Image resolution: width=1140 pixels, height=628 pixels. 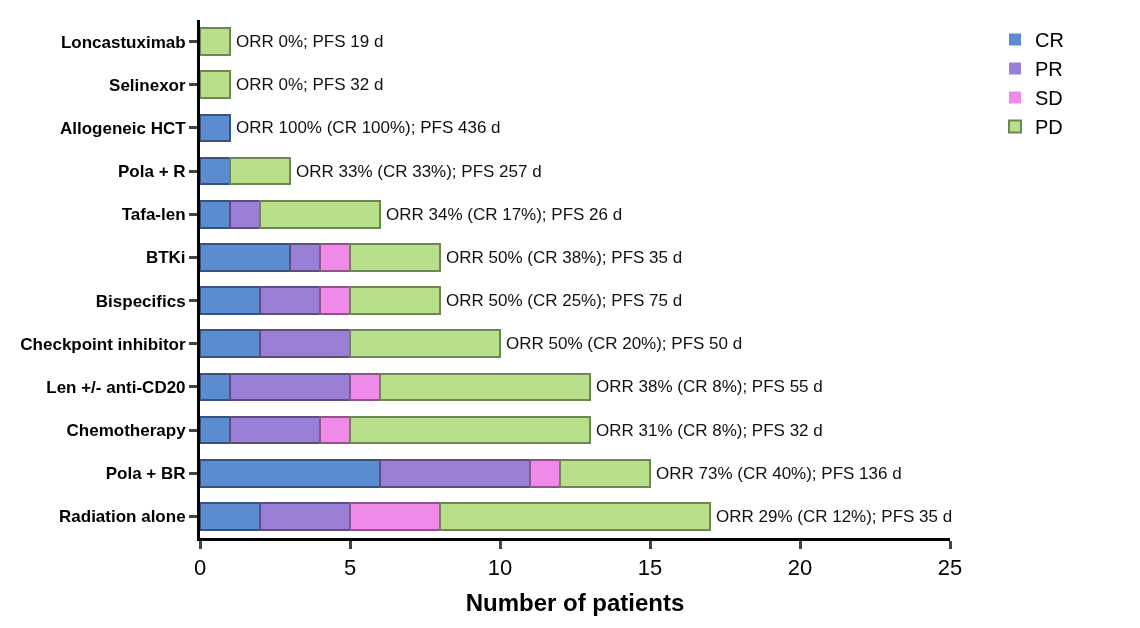 What do you see at coordinates (116, 387) in the screenshot?
I see `y-tick-label: Len +/- anti-CD20` at bounding box center [116, 387].